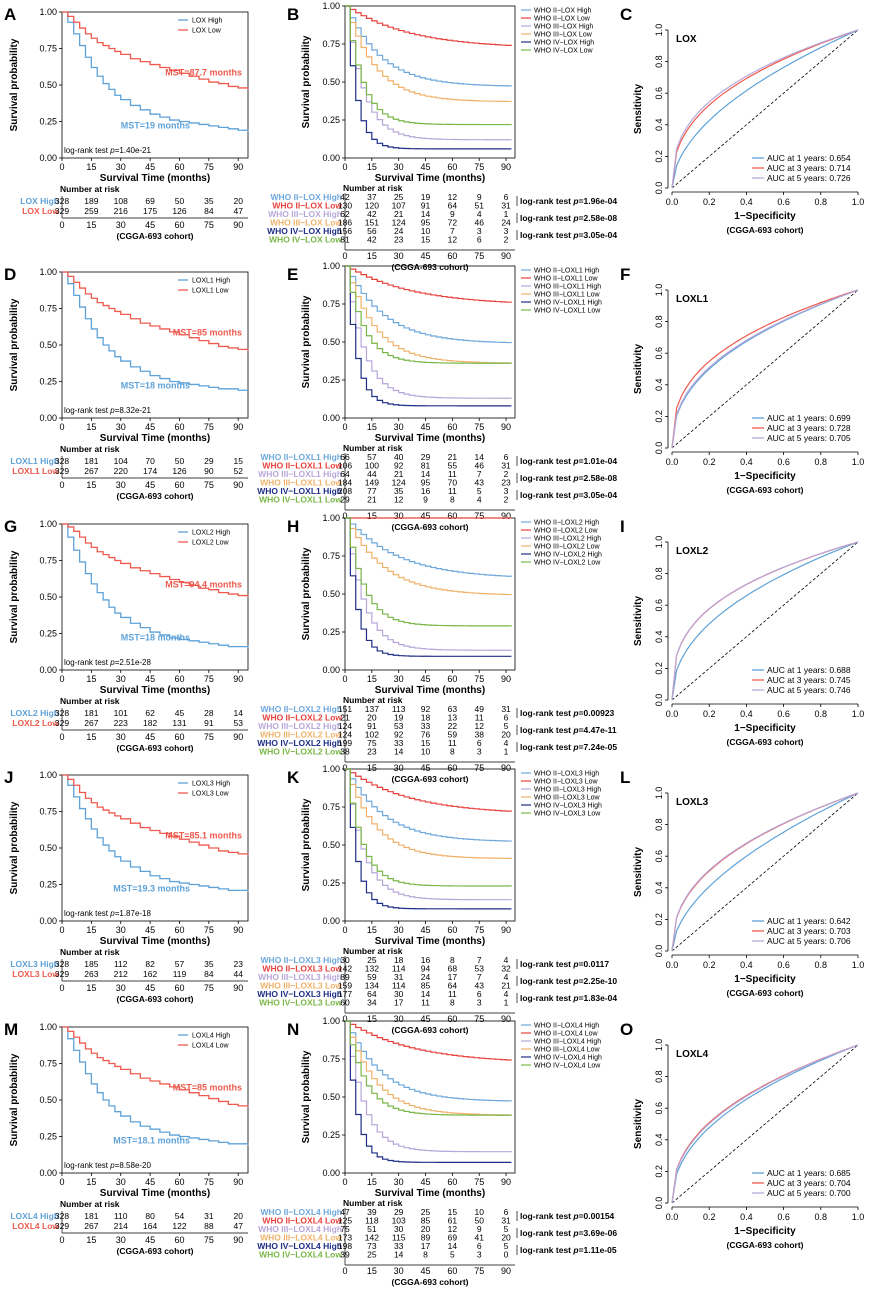 The height and width of the screenshot is (1292, 872). Describe the element at coordinates (34, 964) in the screenshot. I see `risk-label: LOXL3 High` at that location.